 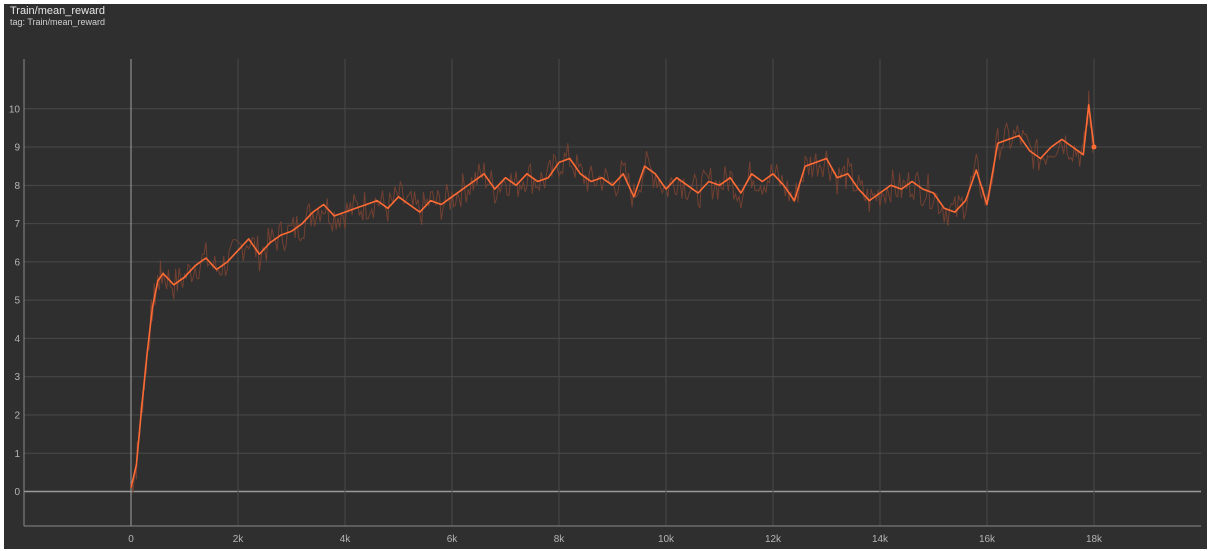 What do you see at coordinates (17, 492) in the screenshot?
I see `y-tick-label: 0` at bounding box center [17, 492].